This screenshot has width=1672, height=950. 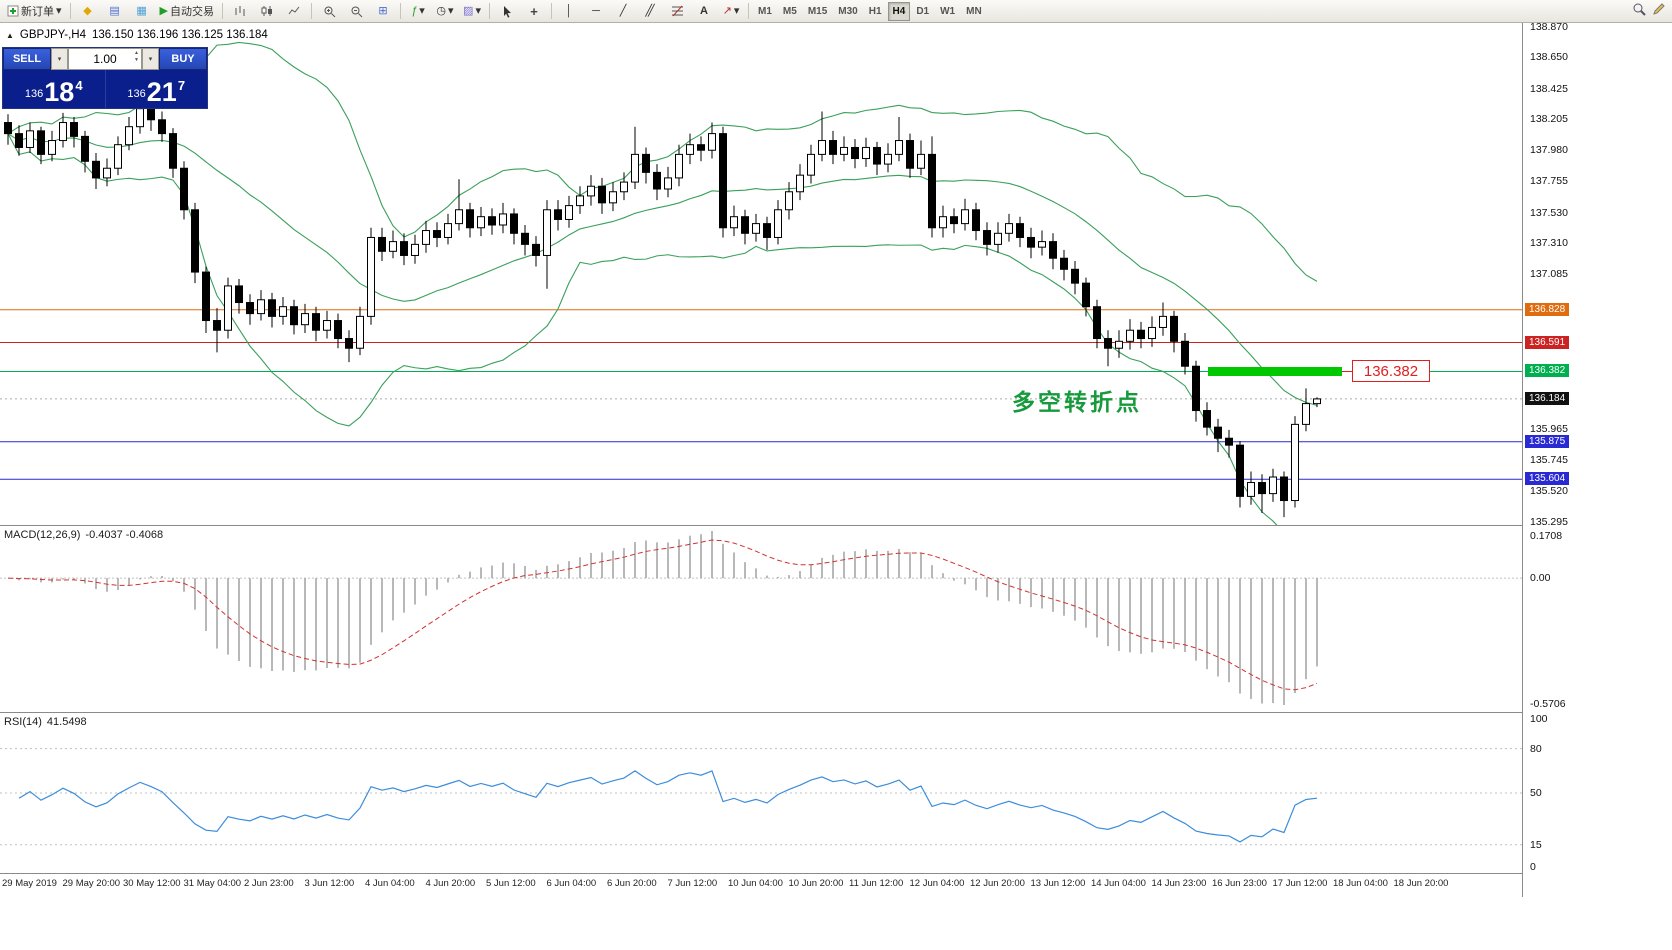 I want to click on templates-icon: ▨, so click(x=468, y=10).